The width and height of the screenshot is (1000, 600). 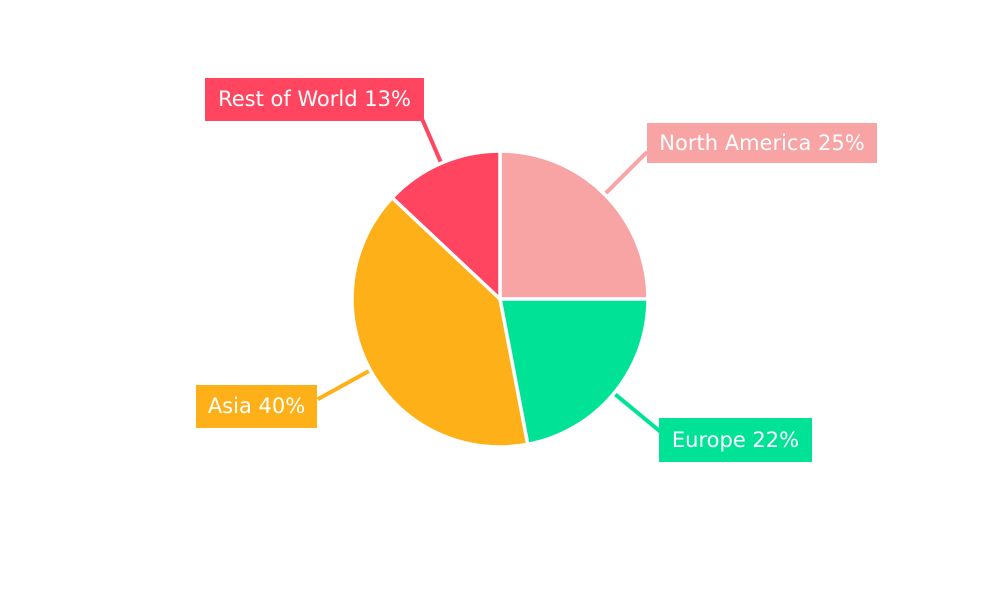 I want to click on label-europe: Europe 22%, so click(x=735, y=440).